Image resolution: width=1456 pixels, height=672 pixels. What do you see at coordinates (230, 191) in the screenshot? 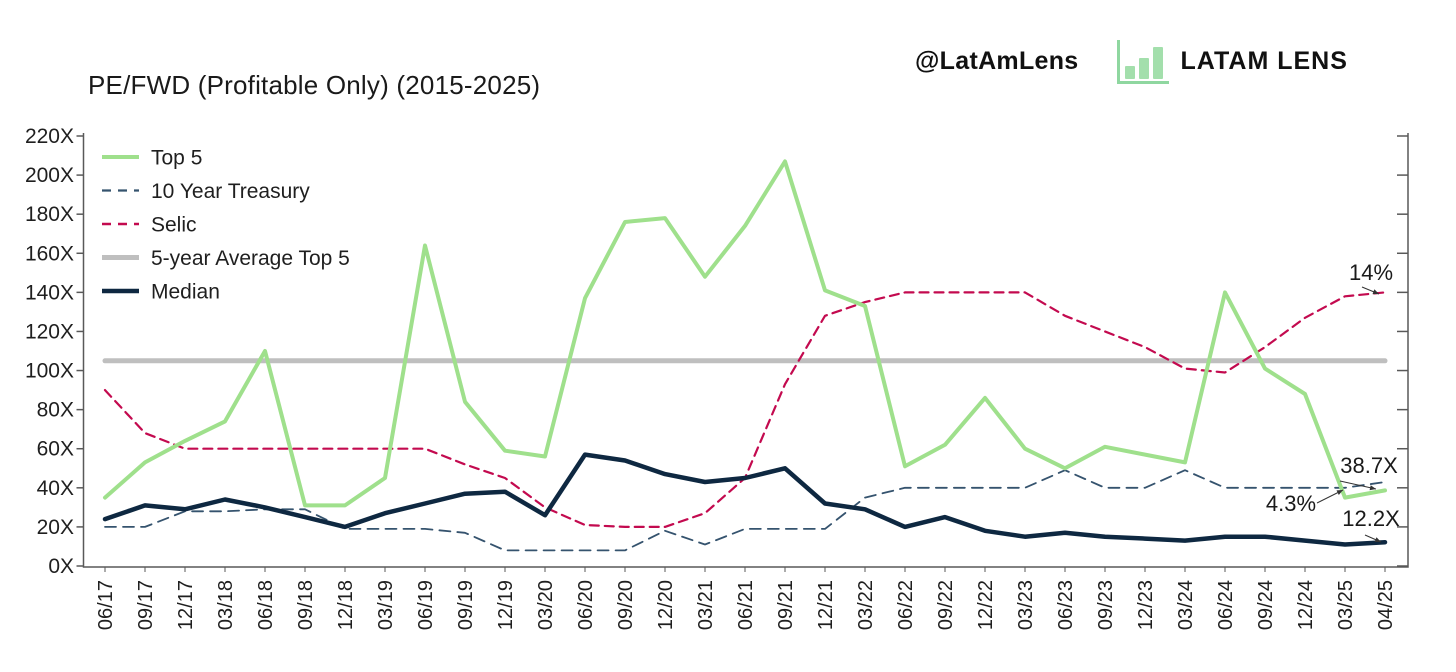
I see `legend-label: 10 Year Treasury` at bounding box center [230, 191].